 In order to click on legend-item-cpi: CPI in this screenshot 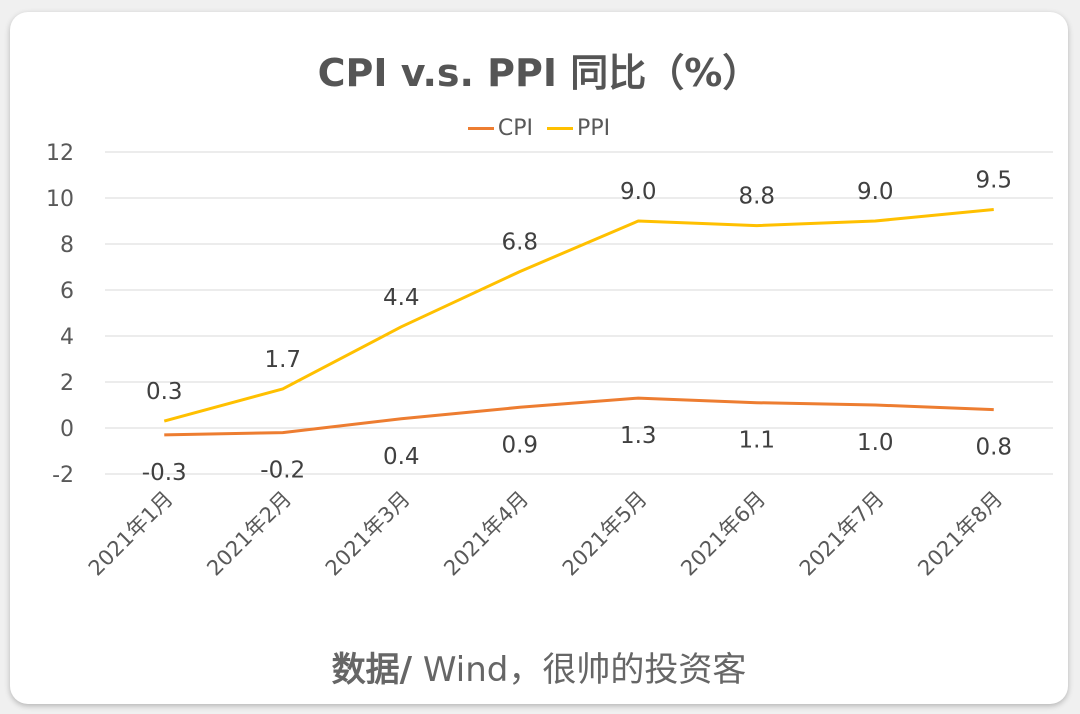, I will do `click(500, 128)`.